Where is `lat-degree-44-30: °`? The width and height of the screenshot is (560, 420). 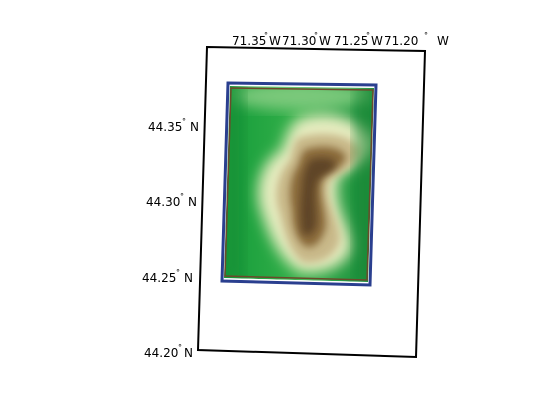 lat-degree-44-30: ° is located at coordinates (182, 196).